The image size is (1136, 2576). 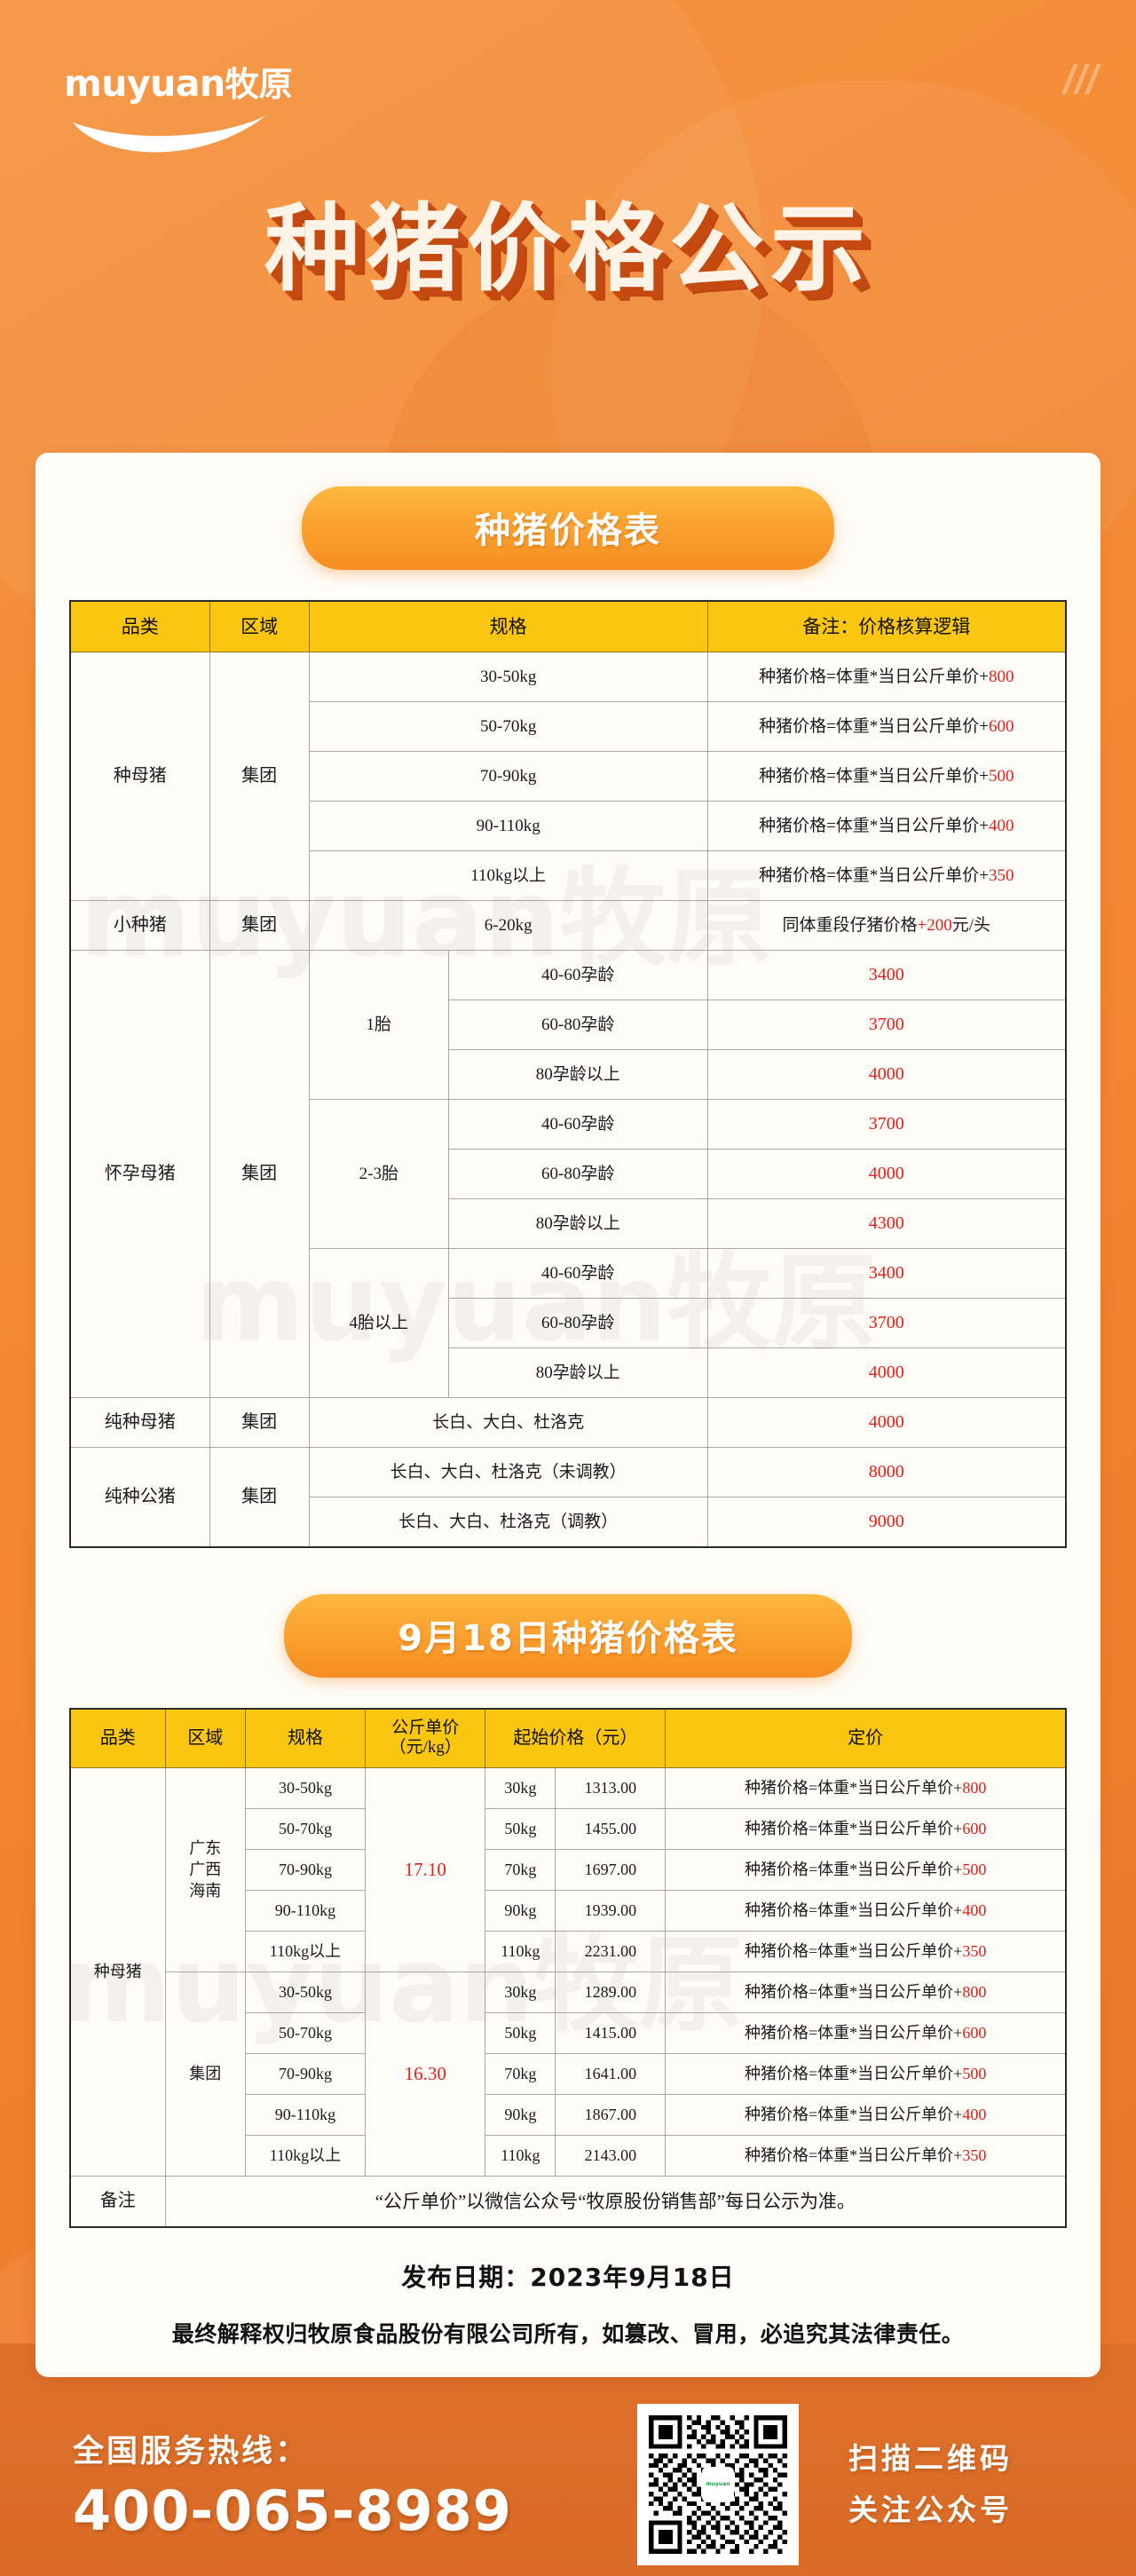 I want to click on cell-region-purebred-sow: 集团, so click(x=259, y=1423).